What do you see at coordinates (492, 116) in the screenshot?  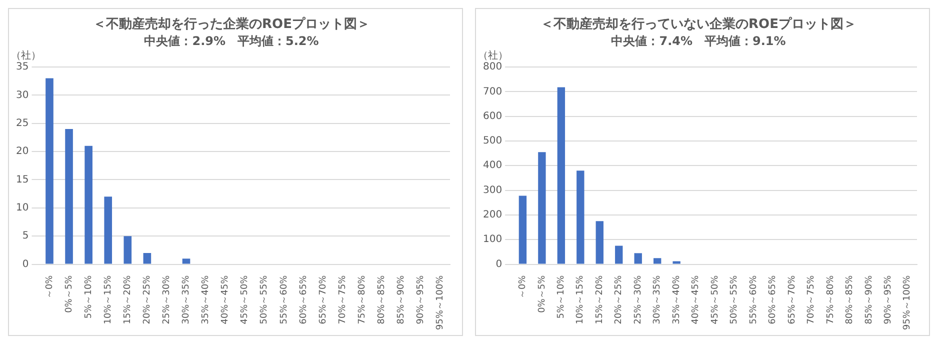 I see `y-tick-label: 600` at bounding box center [492, 116].